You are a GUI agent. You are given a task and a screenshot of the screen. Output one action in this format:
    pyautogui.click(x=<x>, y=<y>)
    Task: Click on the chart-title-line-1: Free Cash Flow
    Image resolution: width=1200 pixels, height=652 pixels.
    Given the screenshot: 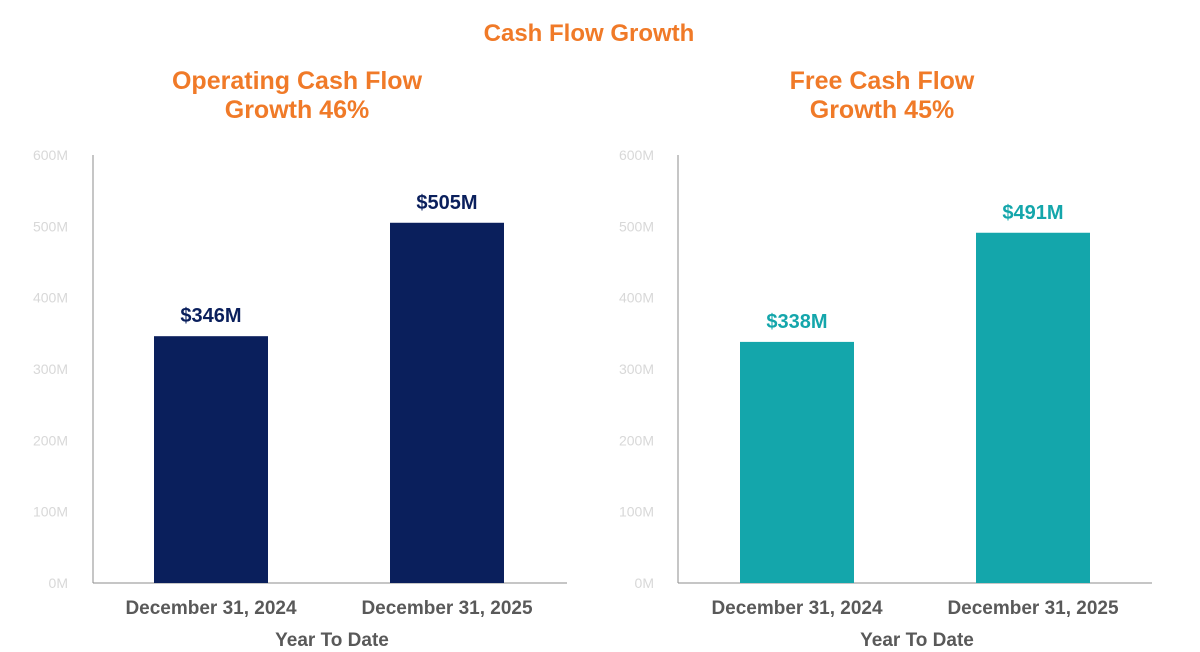 What is the action you would take?
    pyautogui.click(x=882, y=81)
    